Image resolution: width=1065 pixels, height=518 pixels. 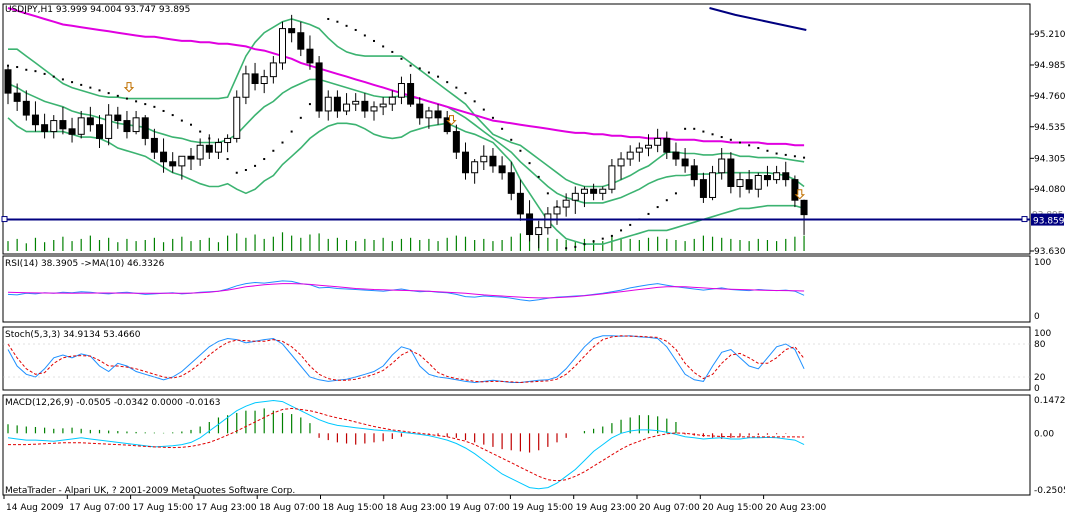 I want to click on stoch-tick-label: 0, so click(x=1037, y=389).